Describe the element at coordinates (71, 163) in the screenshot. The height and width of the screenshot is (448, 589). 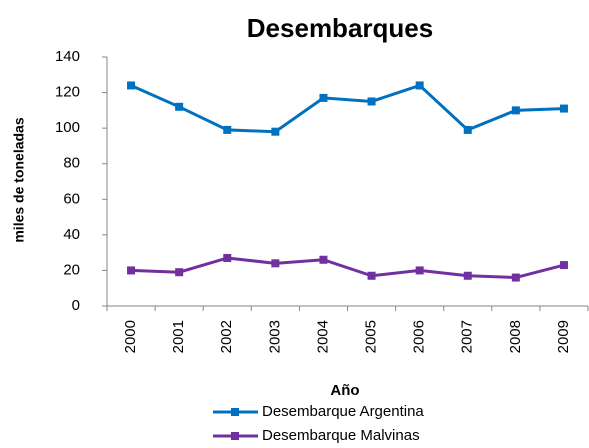
I see `y-tick-label: 80` at that location.